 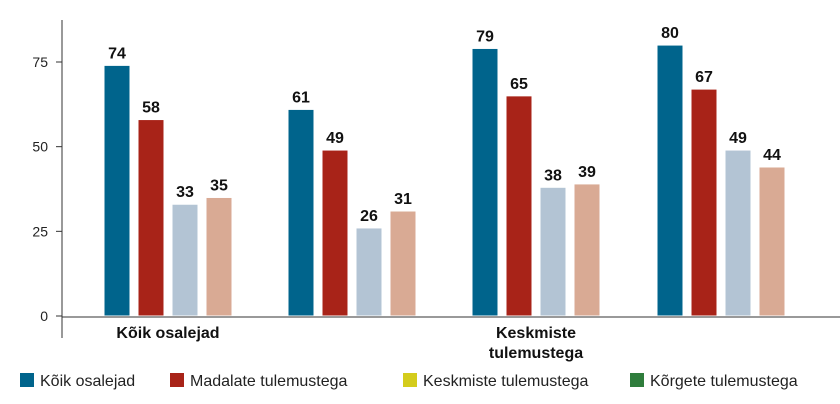 I want to click on legend-label: Kõrgete tulemustega, so click(x=724, y=381).